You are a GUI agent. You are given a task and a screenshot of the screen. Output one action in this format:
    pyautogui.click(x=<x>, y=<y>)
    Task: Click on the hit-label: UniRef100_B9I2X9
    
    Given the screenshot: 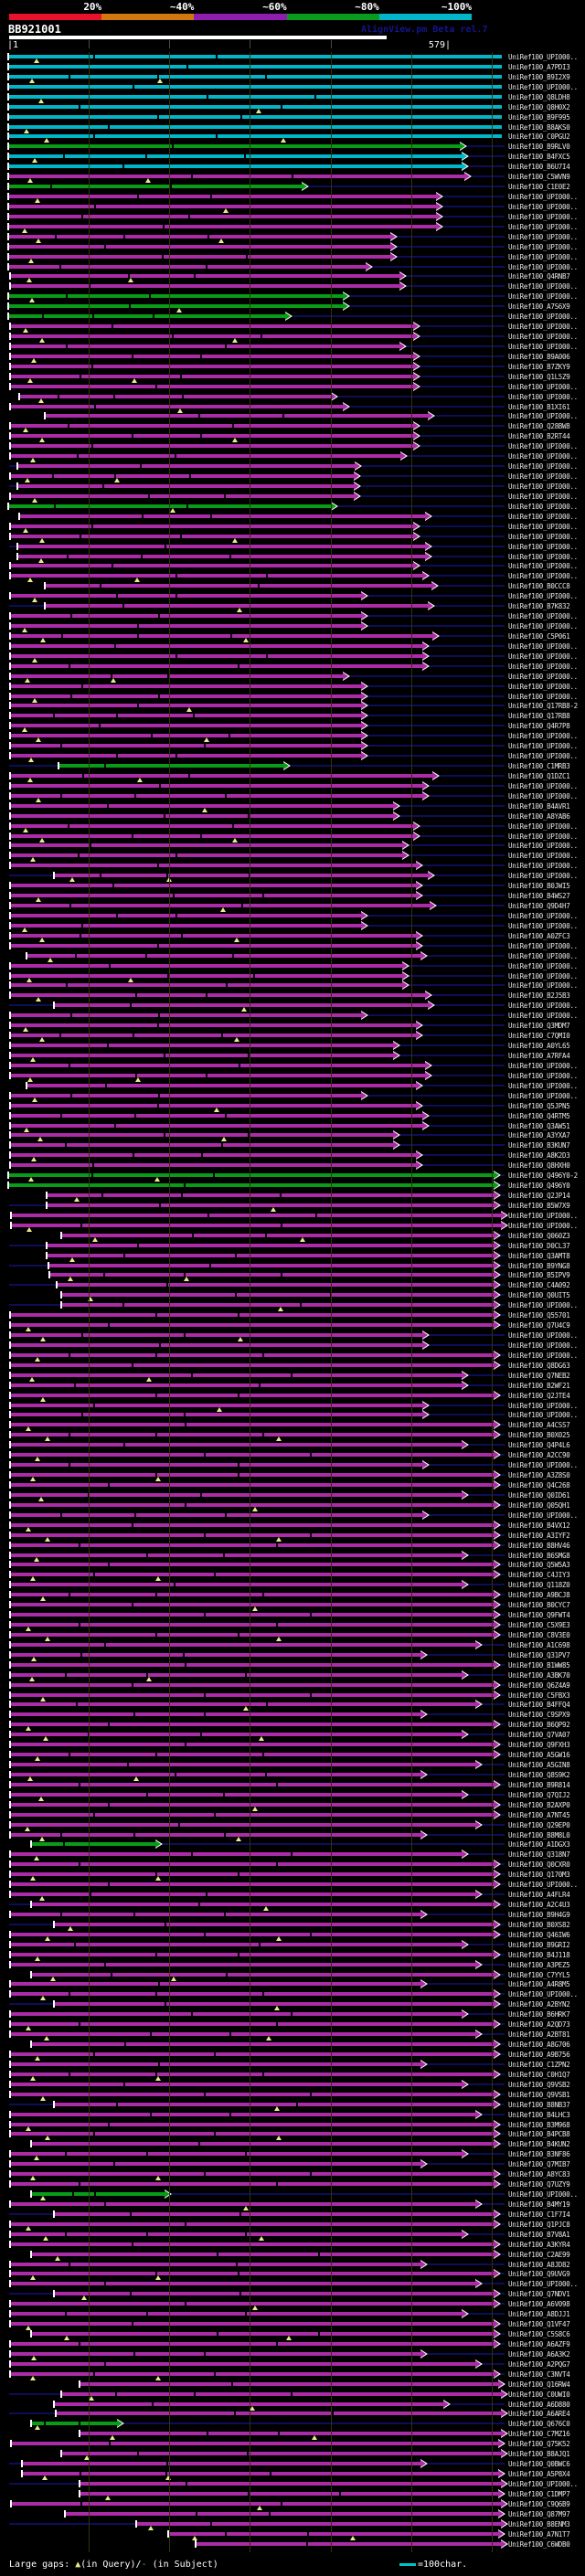 What is the action you would take?
    pyautogui.click(x=539, y=76)
    